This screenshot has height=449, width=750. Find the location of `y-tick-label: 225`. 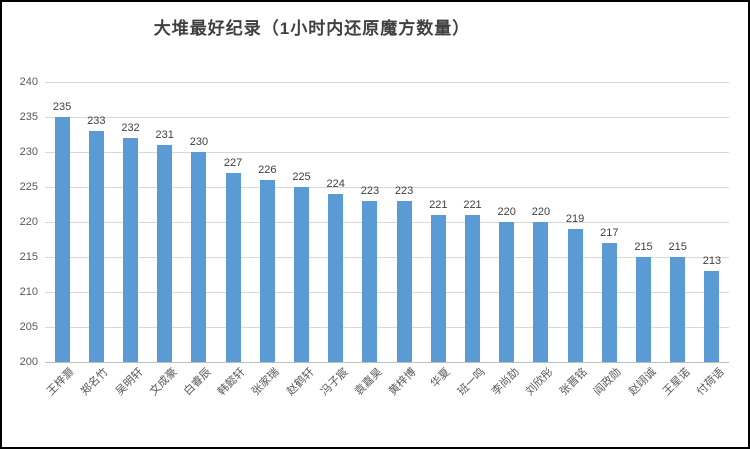

y-tick-label: 225 is located at coordinates (28, 187).